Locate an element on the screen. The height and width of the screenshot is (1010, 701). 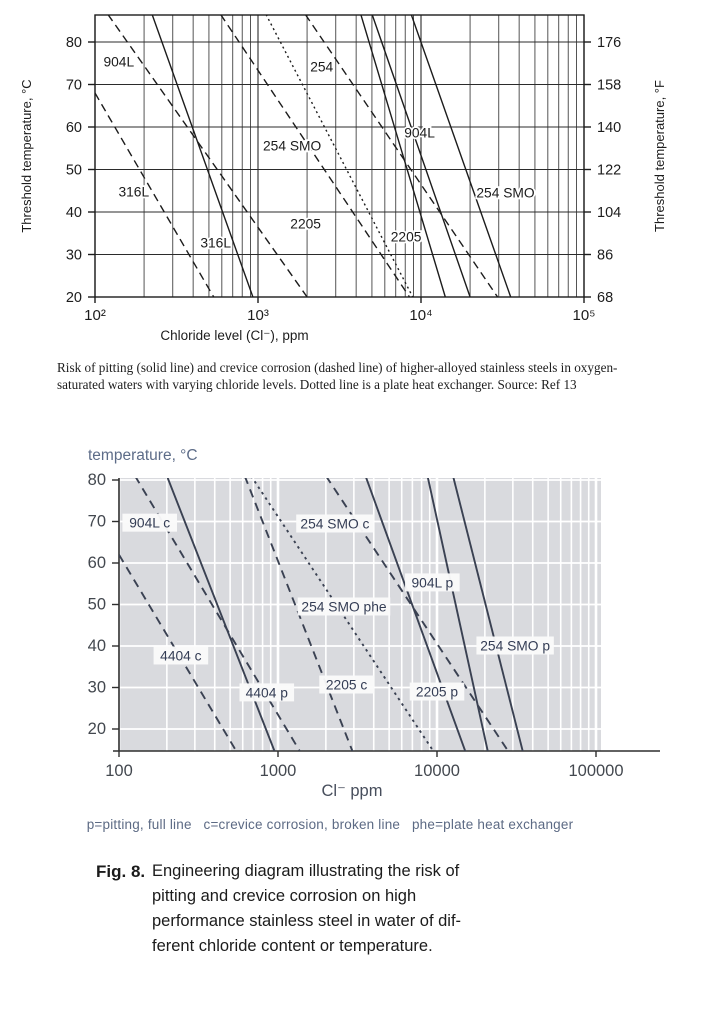
x-tick-label: 100 is located at coordinates (119, 771).